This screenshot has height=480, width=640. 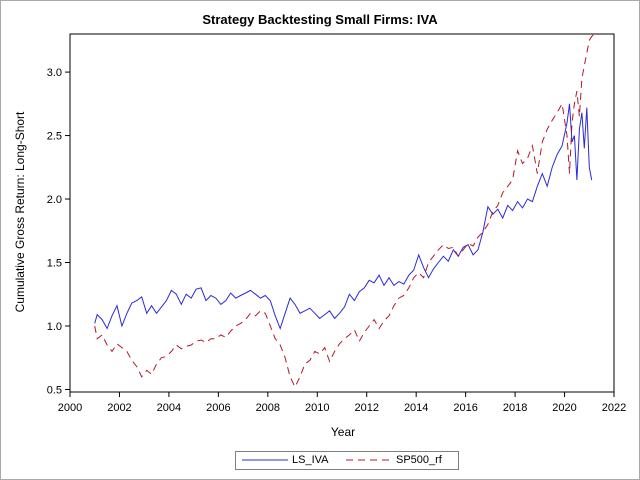 What do you see at coordinates (369, 460) in the screenshot?
I see `legend-swatch-sp500-rf` at bounding box center [369, 460].